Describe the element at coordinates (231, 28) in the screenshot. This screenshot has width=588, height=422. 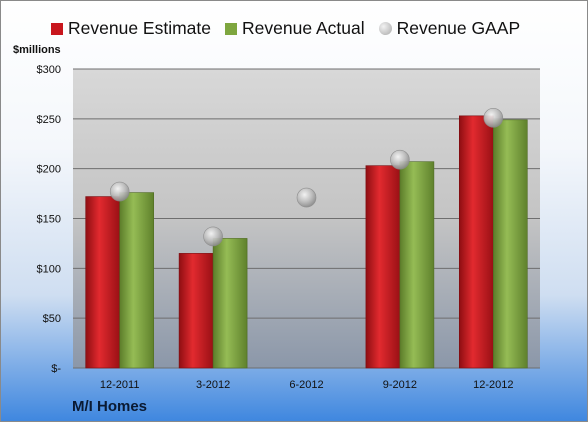
I see `legend-swatch-actual` at that location.